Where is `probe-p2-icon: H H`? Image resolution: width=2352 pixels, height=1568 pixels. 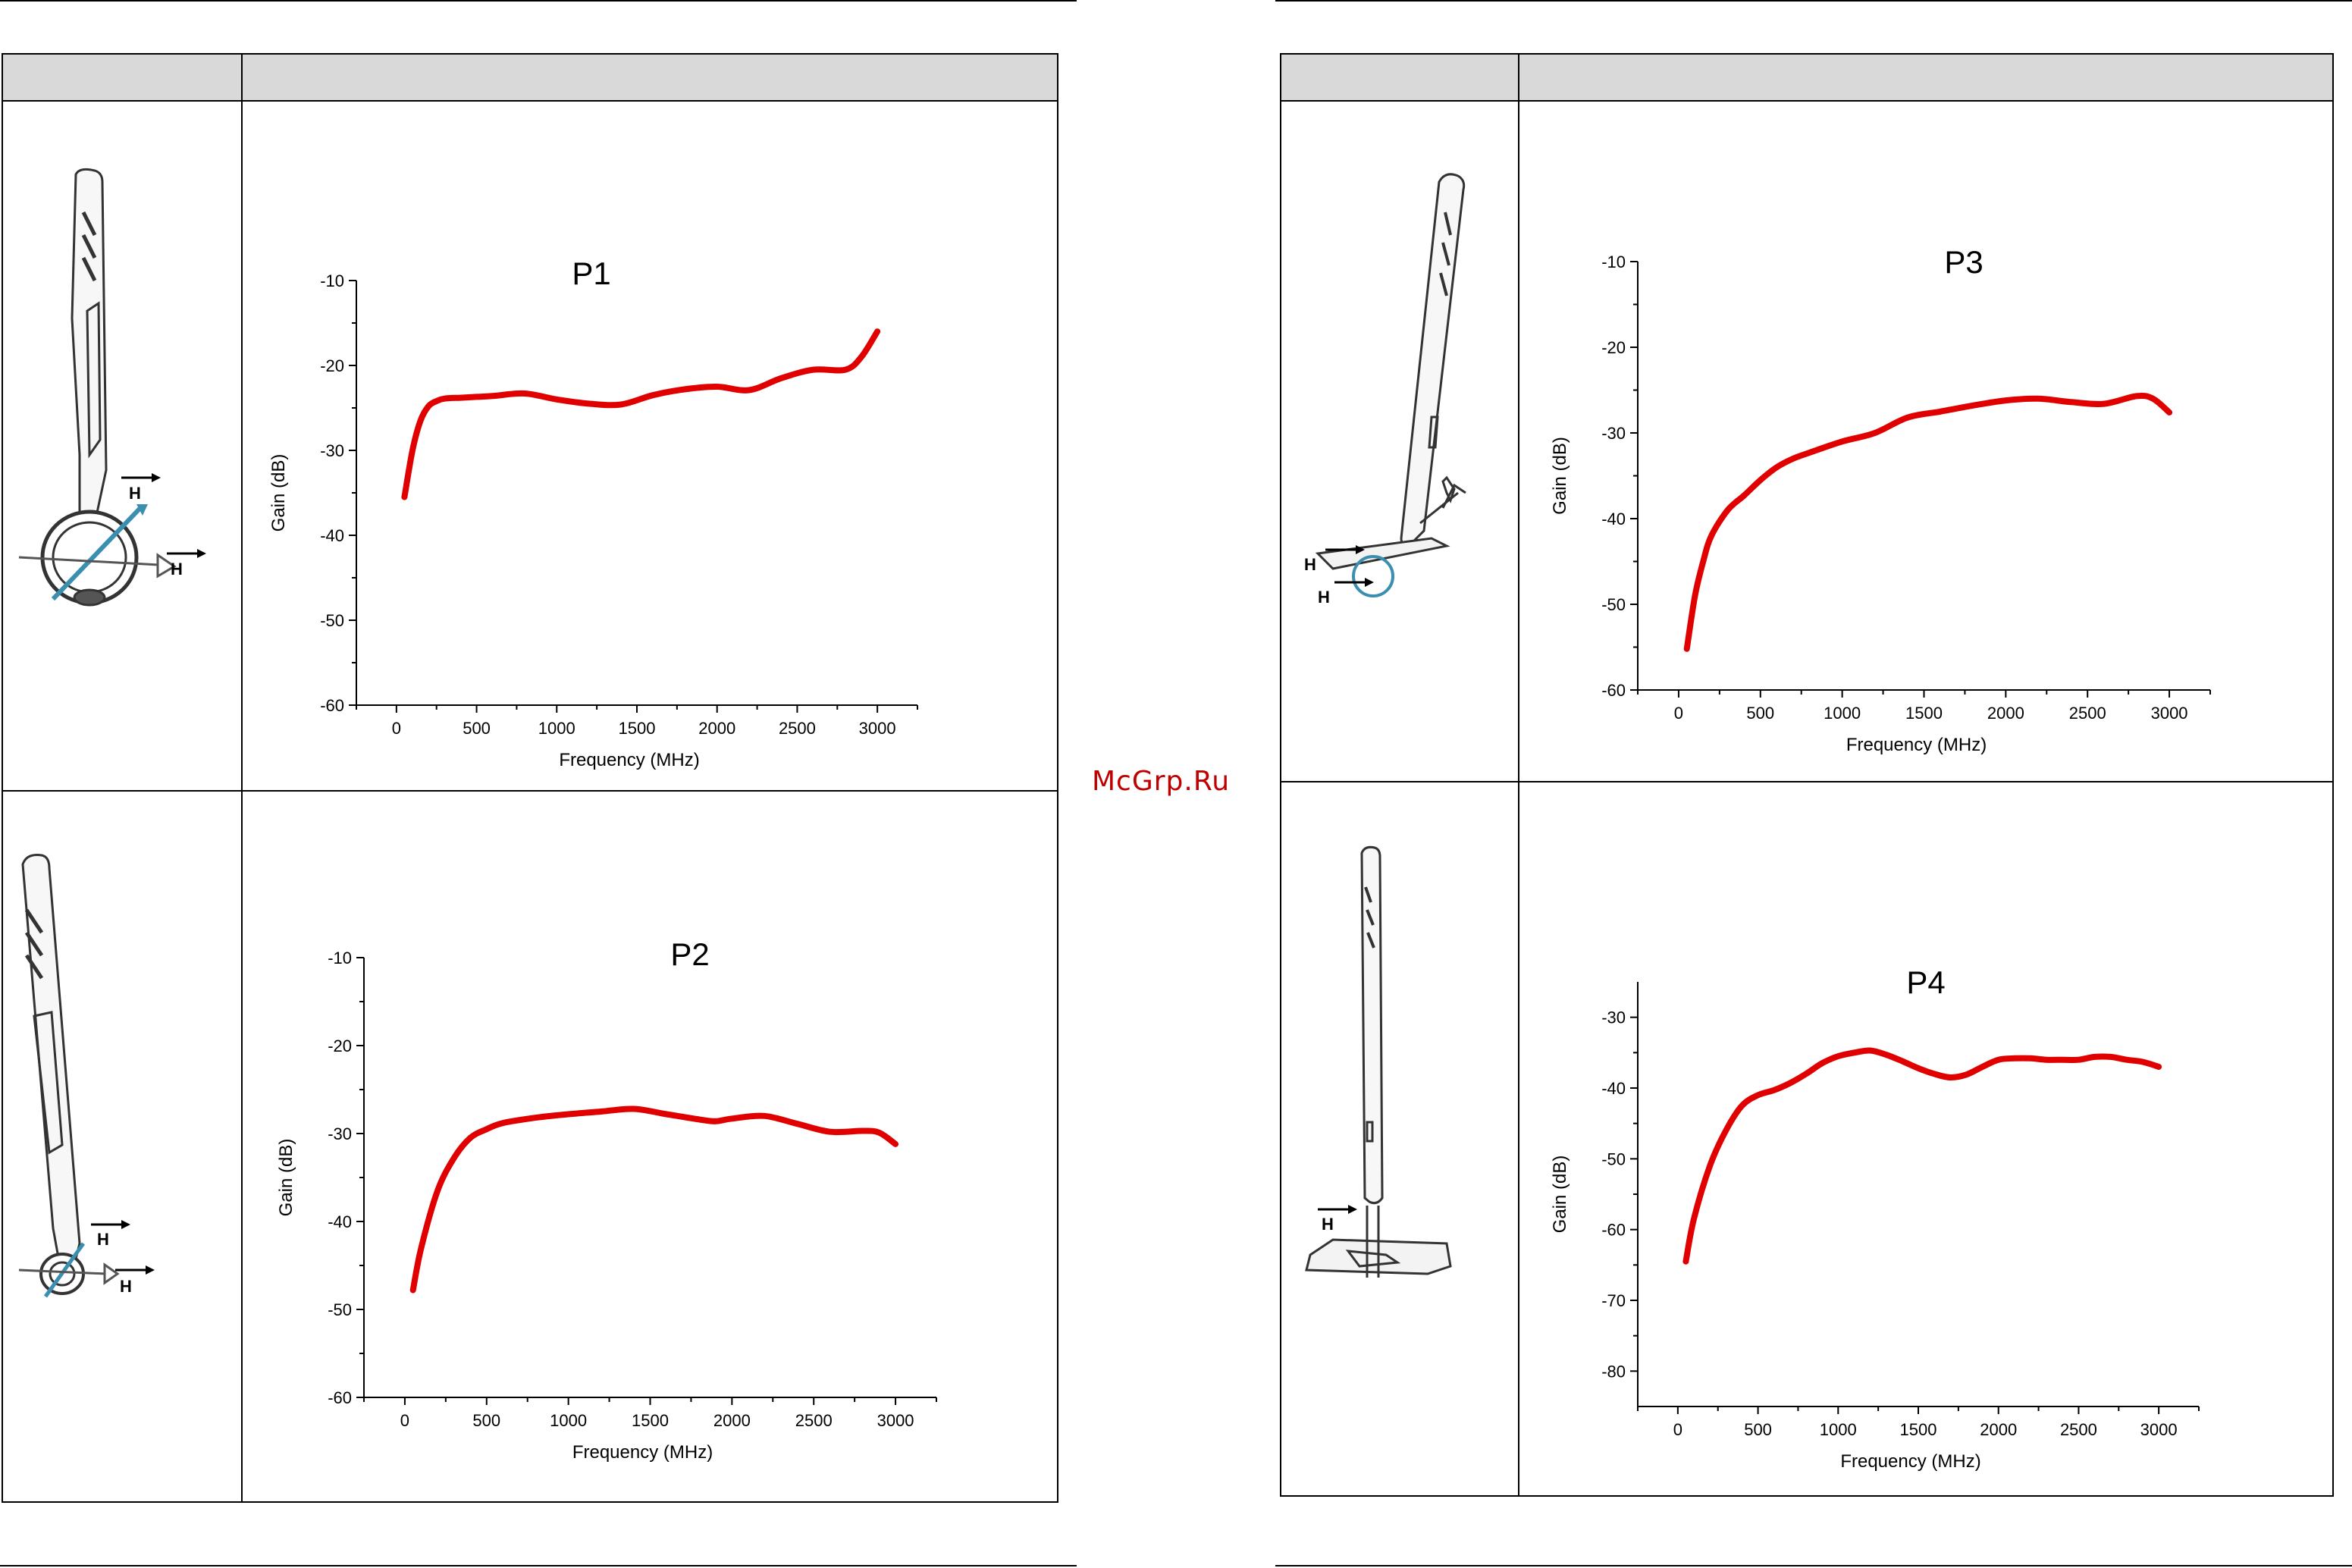
probe-p2-icon: H H is located at coordinates (87, 1076).